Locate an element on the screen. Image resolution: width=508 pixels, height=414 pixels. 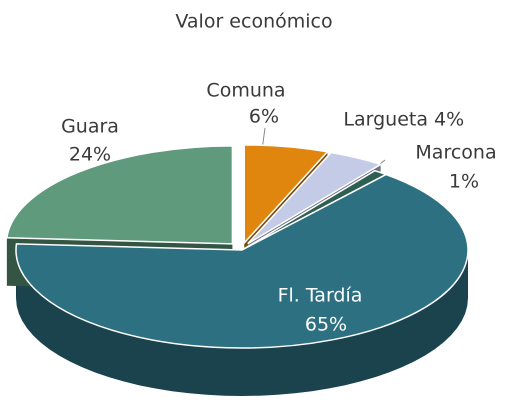
category-label: Marcona is located at coordinates (455, 153).